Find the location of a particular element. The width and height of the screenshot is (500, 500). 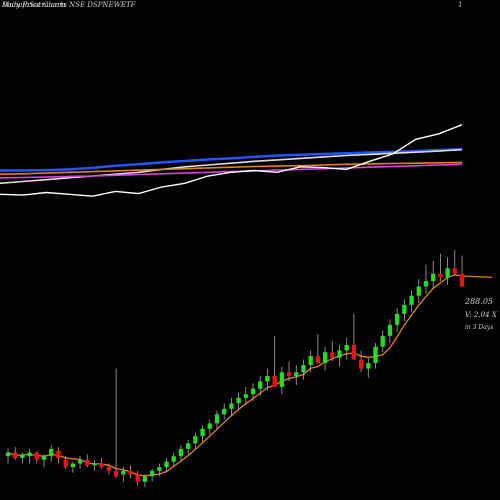

days-label: in 3 Days is located at coordinates (479, 327).